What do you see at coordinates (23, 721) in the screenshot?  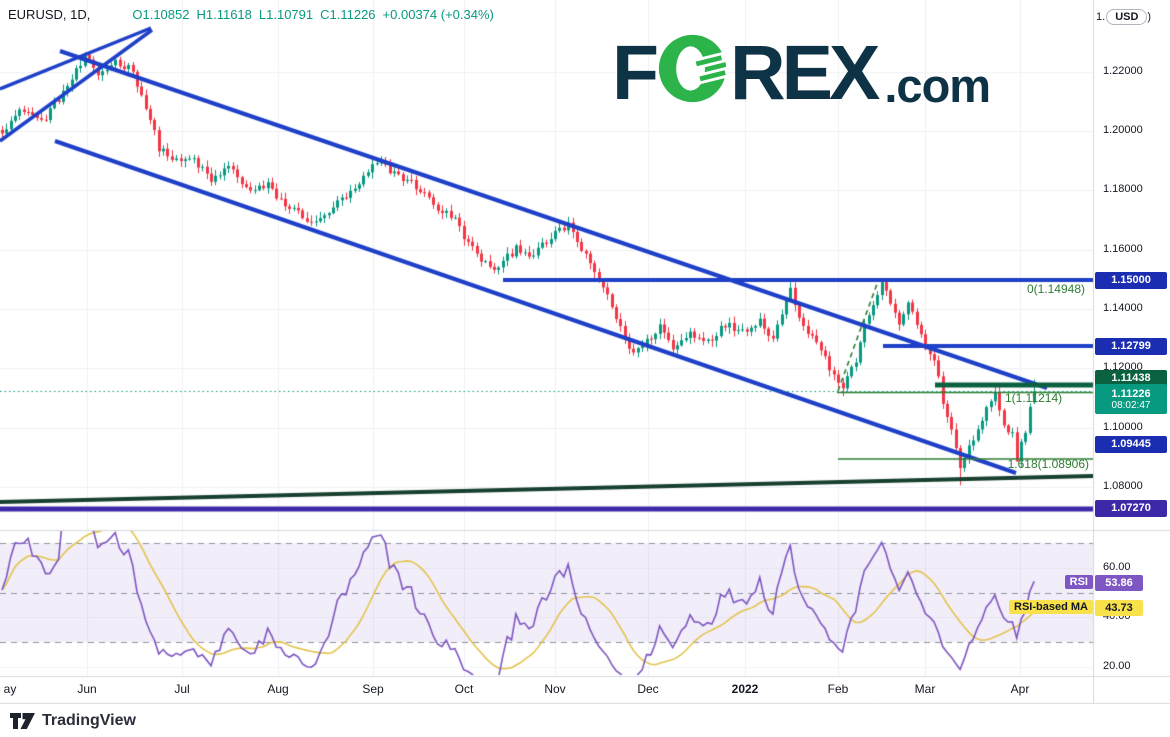 I see `tradingview-icon` at bounding box center [23, 721].